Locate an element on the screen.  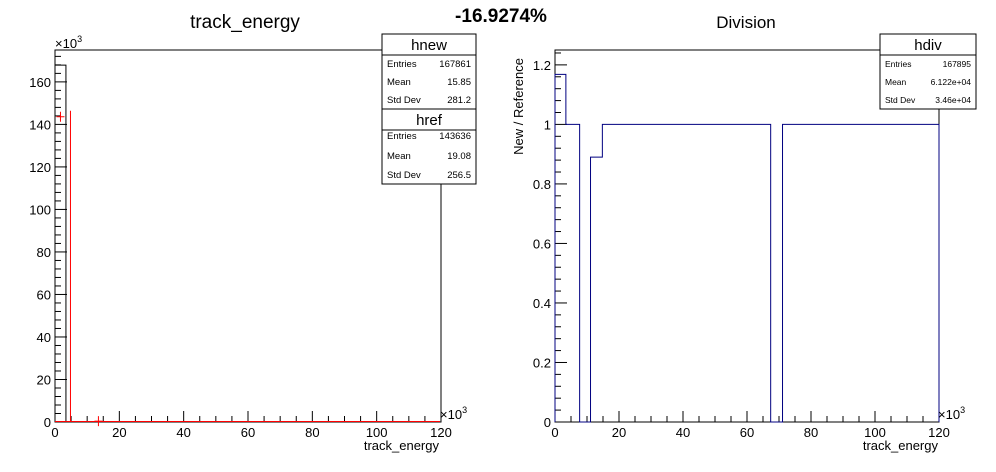
left-y-ticks: 0 20 40 60 80 100 120 140 160 is located at coordinates (48, 242).